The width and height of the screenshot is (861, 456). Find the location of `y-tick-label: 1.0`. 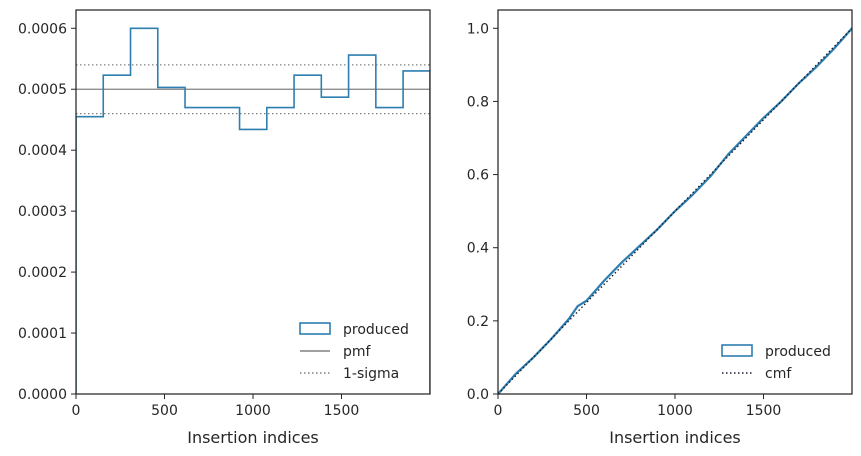

y-tick-label: 1.0 is located at coordinates (478, 29).